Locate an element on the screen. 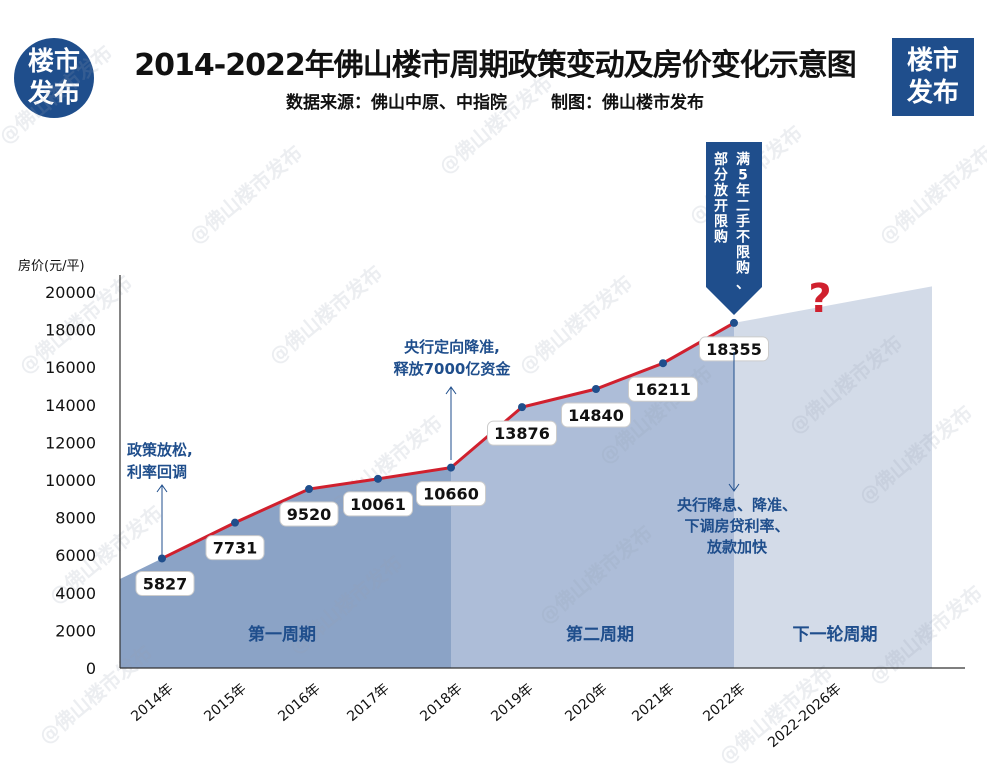 This screenshot has height=780, width=987. y-tick-label: 0 is located at coordinates (91, 668).